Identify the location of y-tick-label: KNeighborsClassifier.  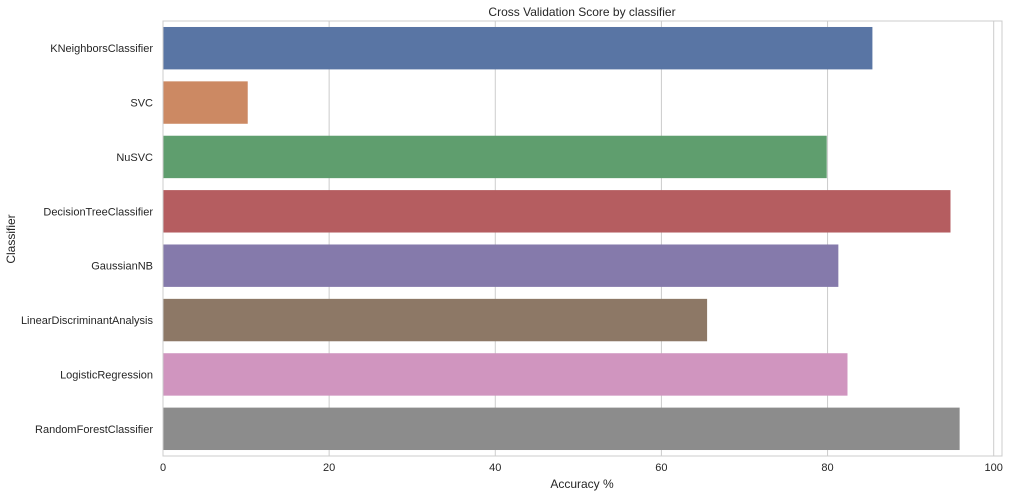
(101, 49).